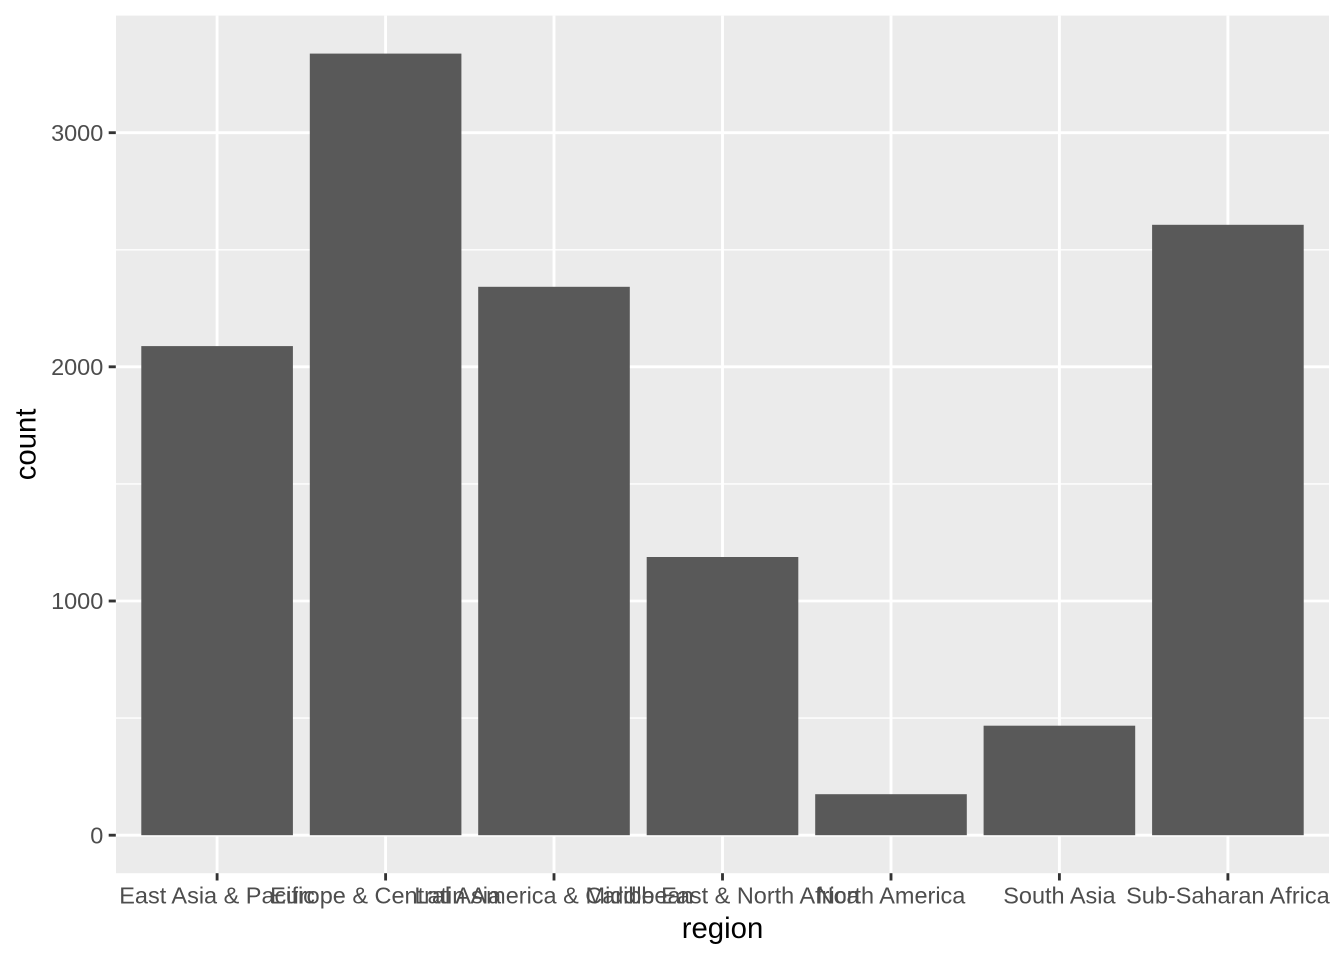  What do you see at coordinates (77, 601) in the screenshot?
I see `svg-text: 1000` at bounding box center [77, 601].